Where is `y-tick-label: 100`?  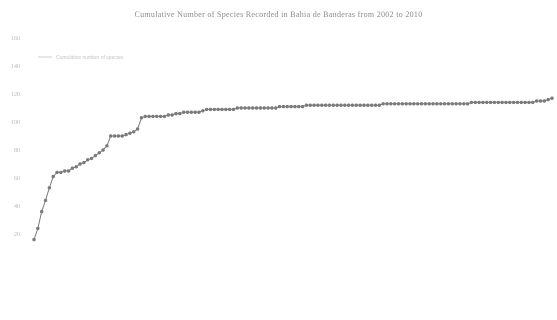 y-tick-label: 100 is located at coordinates (15, 123).